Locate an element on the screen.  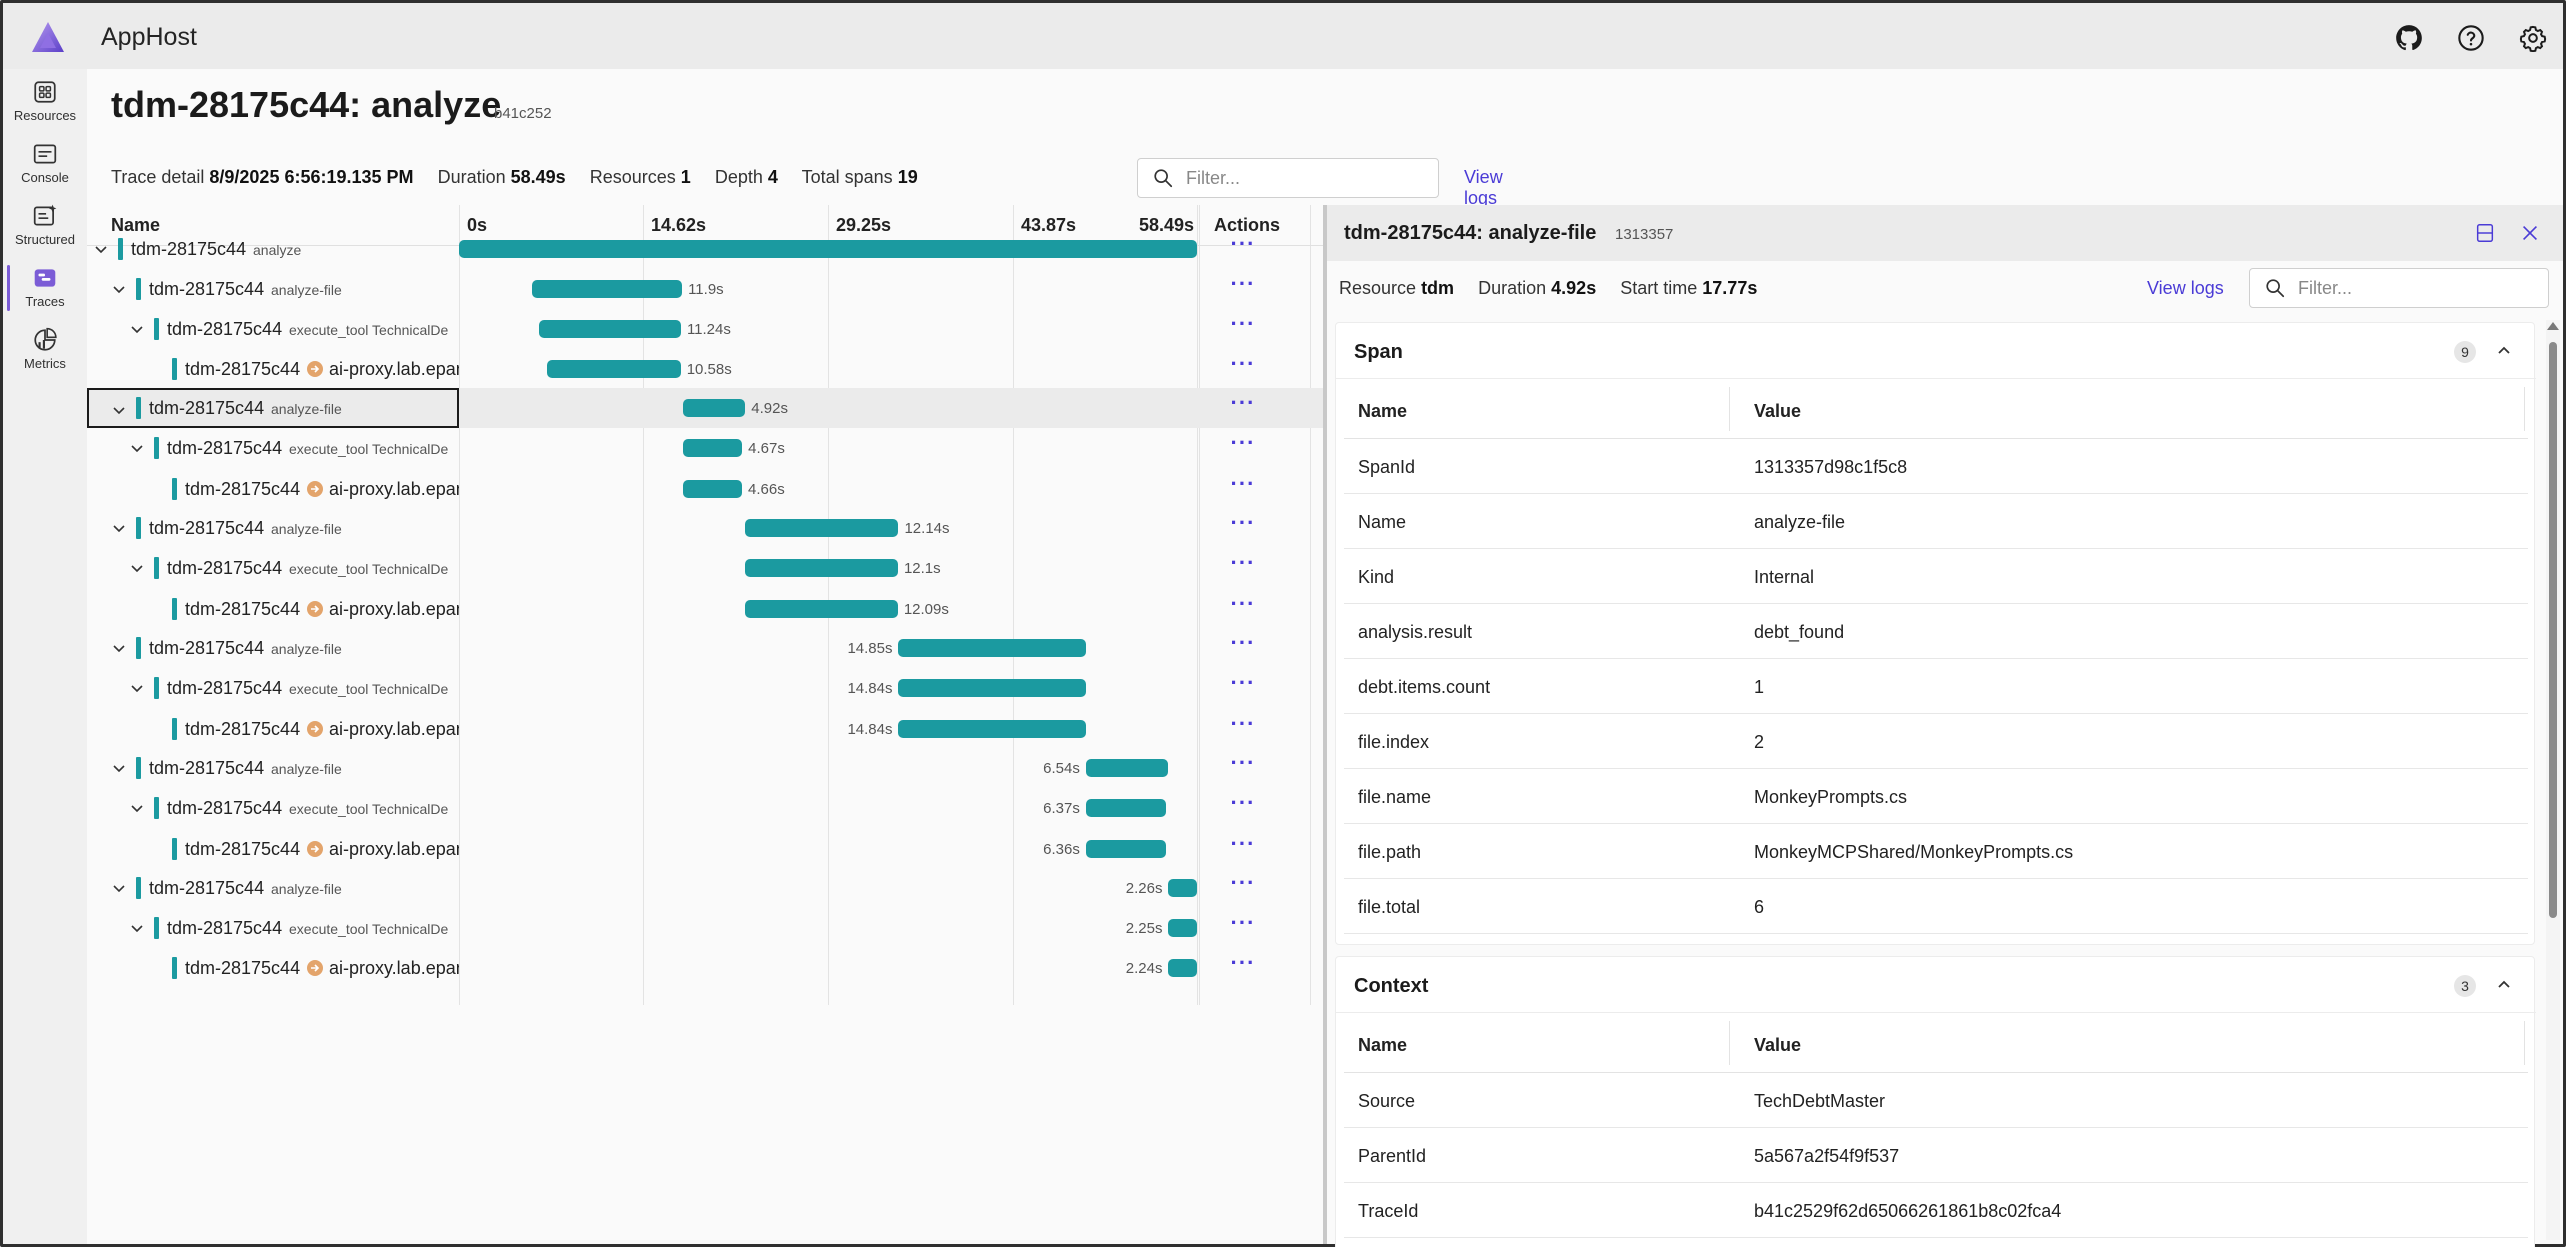
scrollbar-thumb is located at coordinates (2553, 630).